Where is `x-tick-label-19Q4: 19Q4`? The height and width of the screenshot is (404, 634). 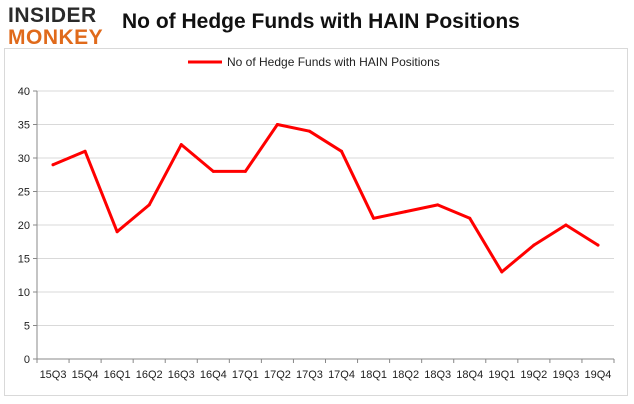 x-tick-label-19Q4: 19Q4 is located at coordinates (598, 375).